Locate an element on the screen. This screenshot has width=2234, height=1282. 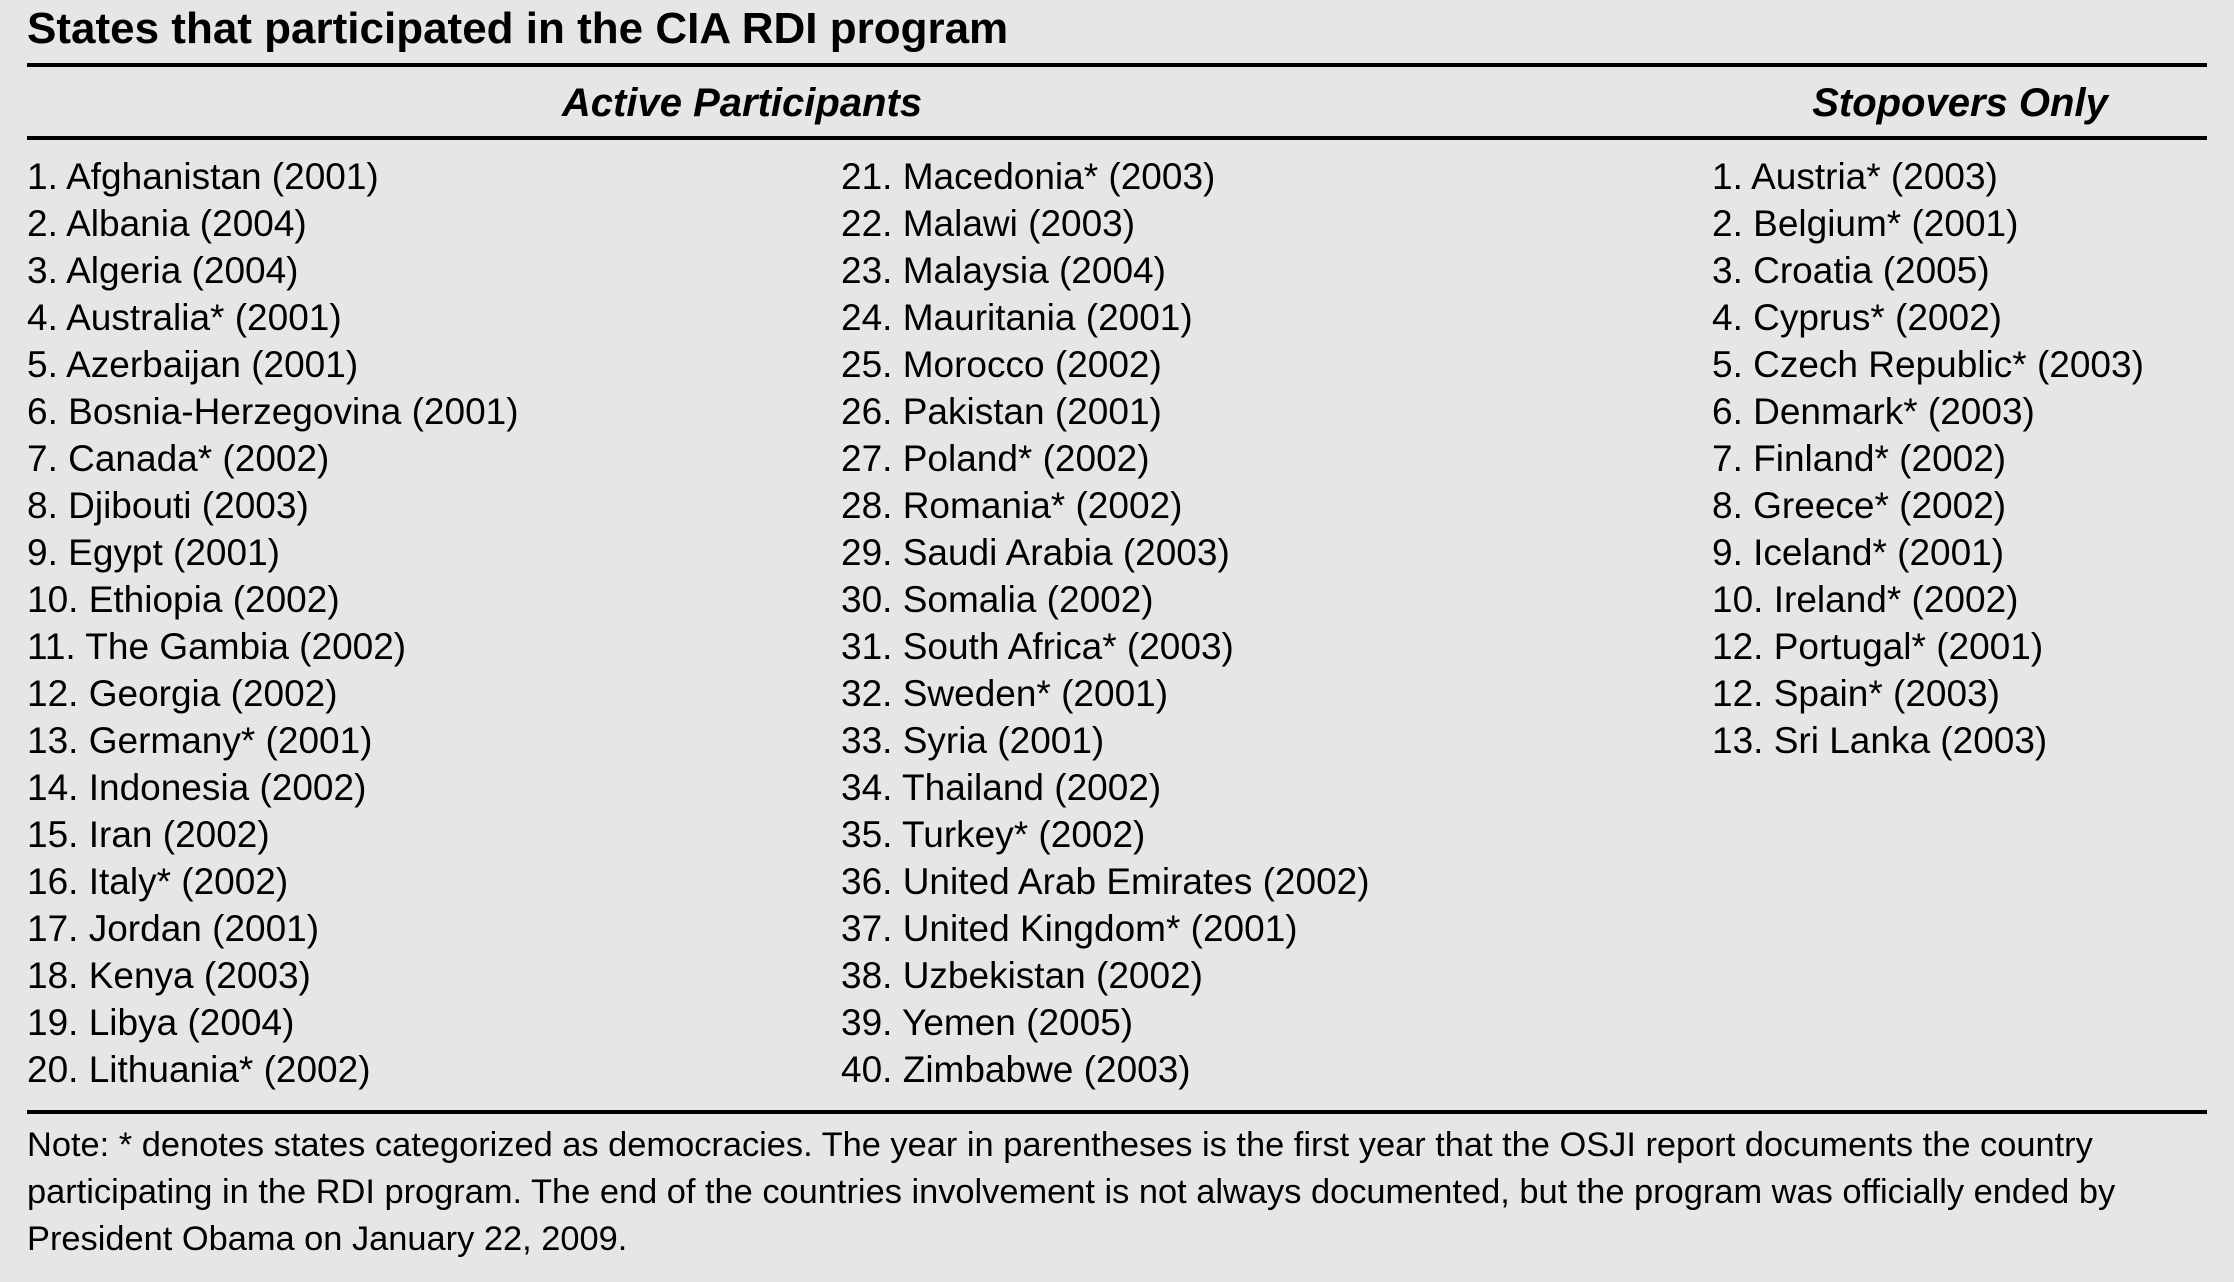
list-item: 39. Yemen (2005) is located at coordinates (987, 1022).